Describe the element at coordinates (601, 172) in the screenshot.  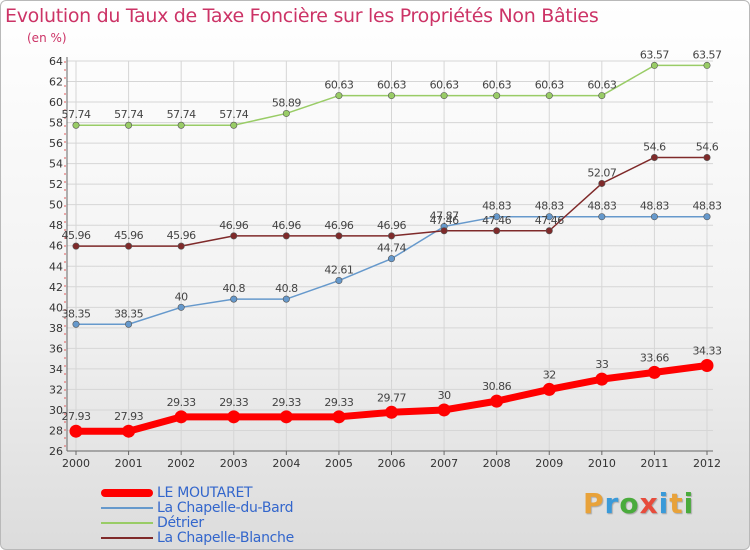
I see `data-label: 52.07` at that location.